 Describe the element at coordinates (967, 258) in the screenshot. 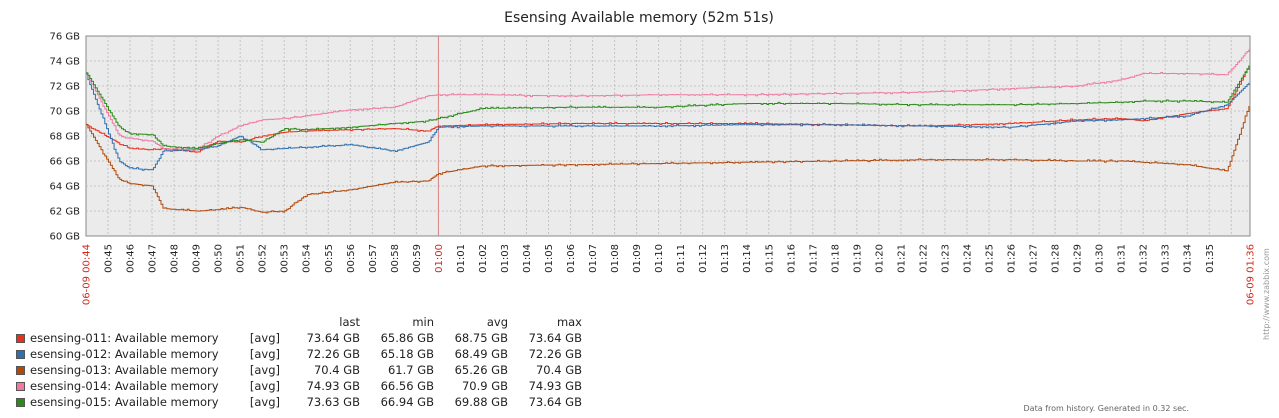

I see `x-tick-label: 01:24` at that location.